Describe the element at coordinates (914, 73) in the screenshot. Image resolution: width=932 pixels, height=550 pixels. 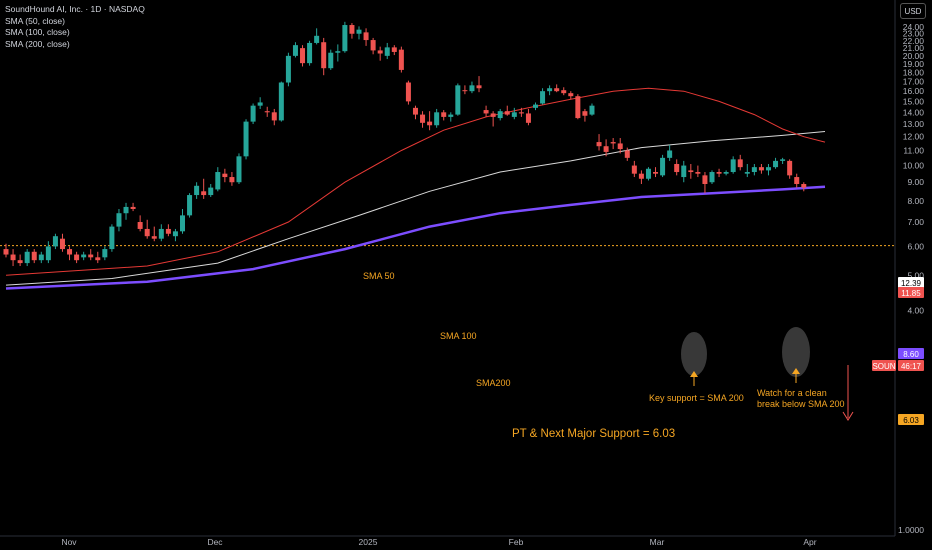
I see `y-tick-label: 18.00` at that location.